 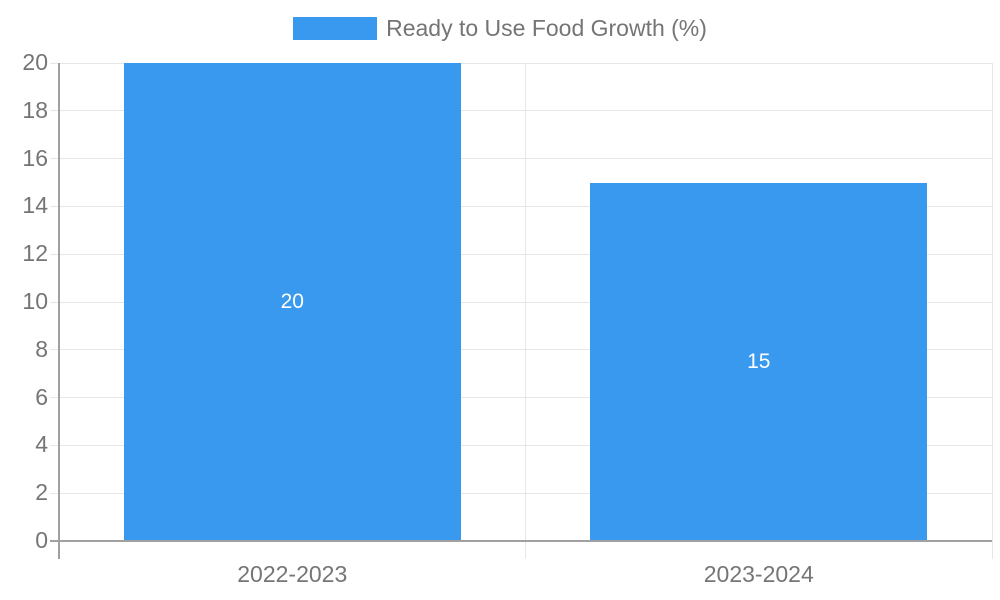 I want to click on y-axis-tick-label: 14, so click(x=35, y=205).